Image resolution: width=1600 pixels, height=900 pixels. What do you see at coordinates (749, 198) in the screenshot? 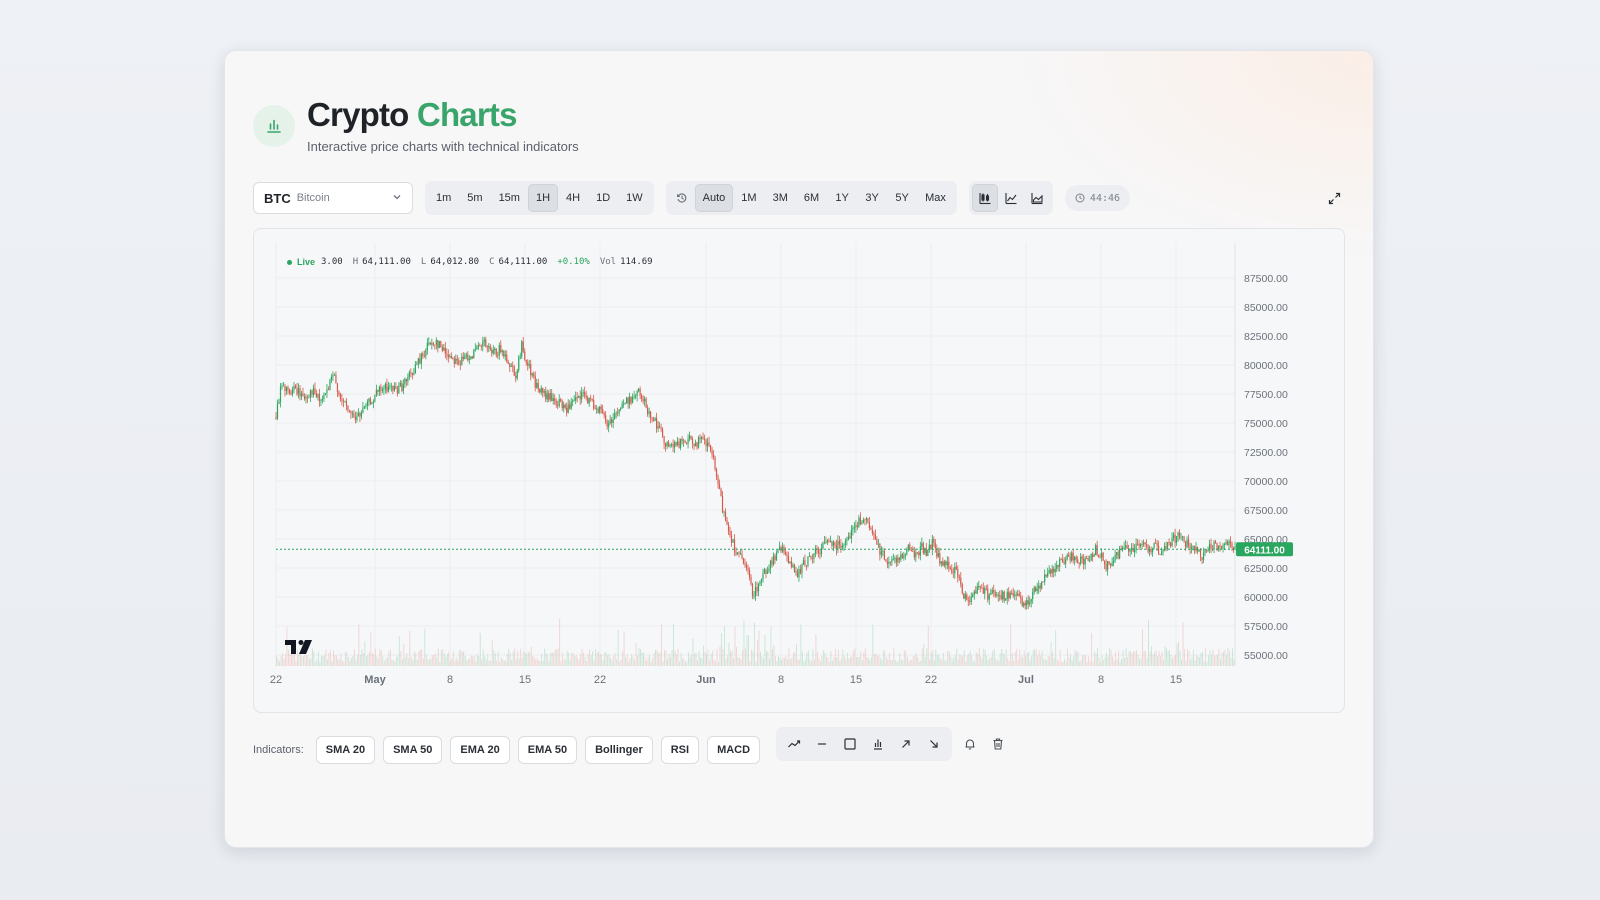
I see `range-1m: 1M` at bounding box center [749, 198].